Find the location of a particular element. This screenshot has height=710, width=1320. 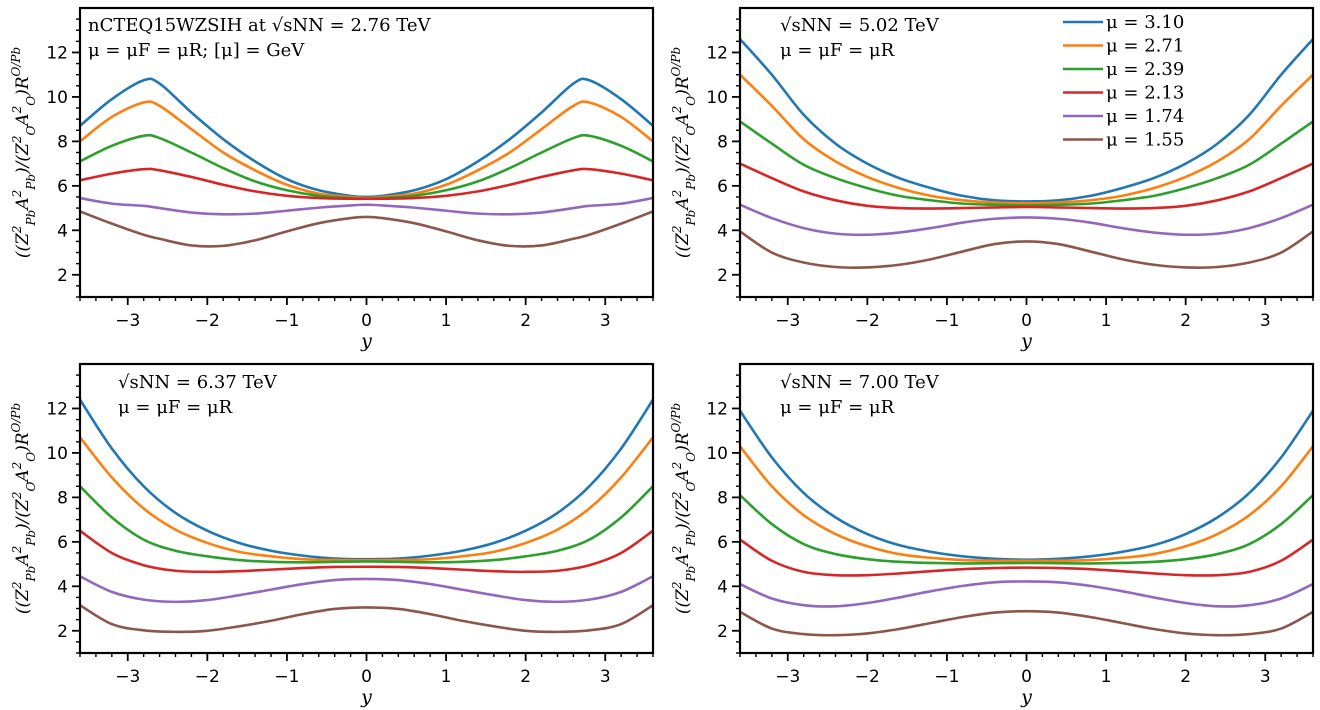

annotation-line-1: √sNN = 6.37 TeV is located at coordinates (198, 382).